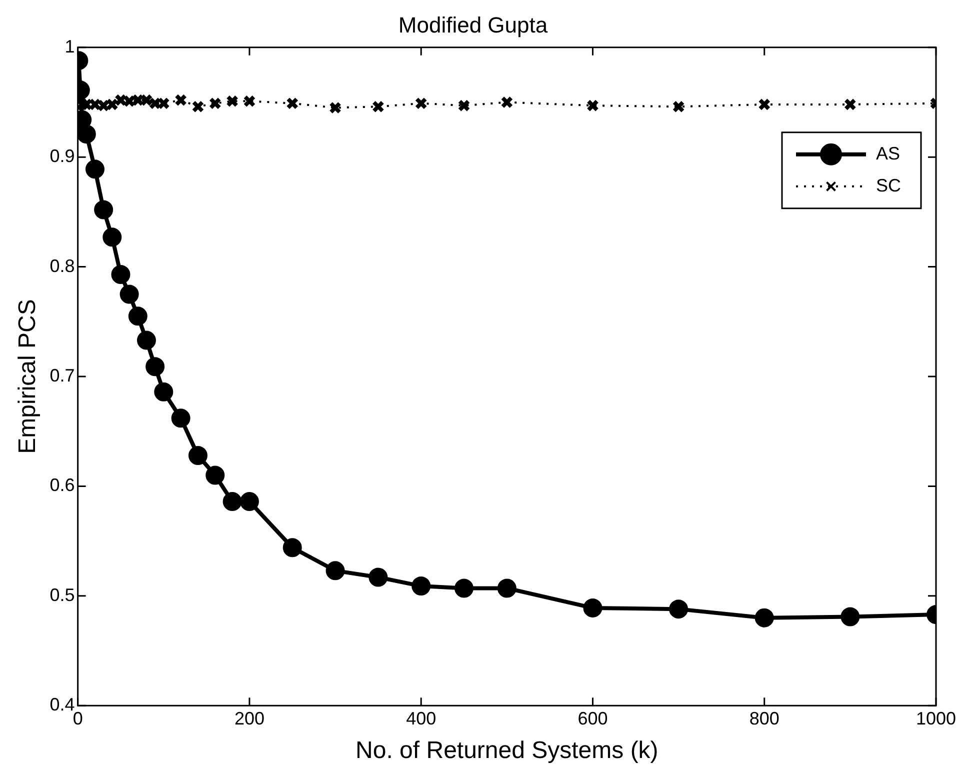  What do you see at coordinates (889, 185) in the screenshot?
I see `legend-label: SC` at bounding box center [889, 185].